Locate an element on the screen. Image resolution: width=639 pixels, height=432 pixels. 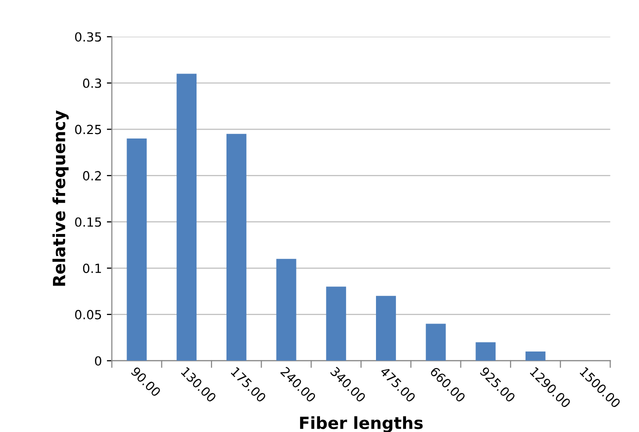
y-tick-label: 0 is located at coordinates (98, 361).